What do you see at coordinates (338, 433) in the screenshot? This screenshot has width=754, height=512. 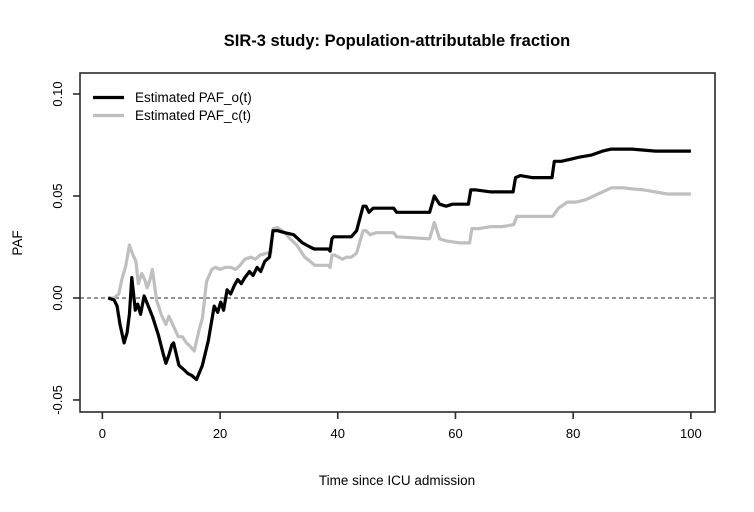 I see `x-tick-label: 40` at bounding box center [338, 433].